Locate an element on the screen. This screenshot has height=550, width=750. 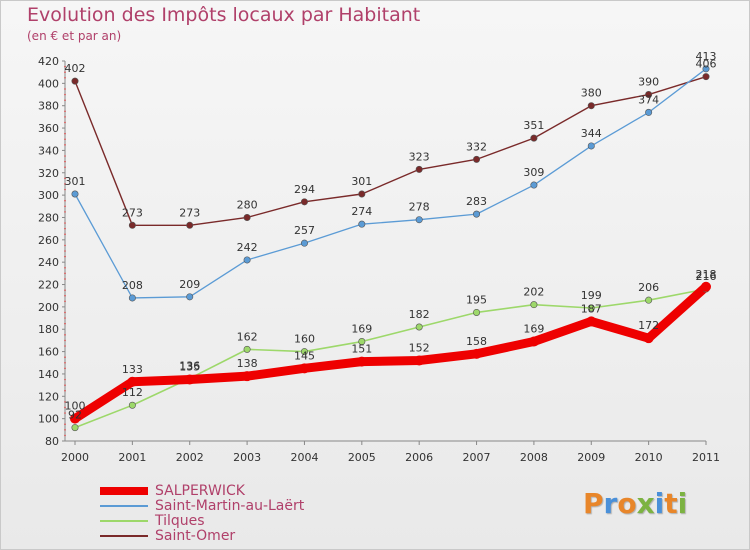
brand-letter: t is located at coordinates (671, 503).